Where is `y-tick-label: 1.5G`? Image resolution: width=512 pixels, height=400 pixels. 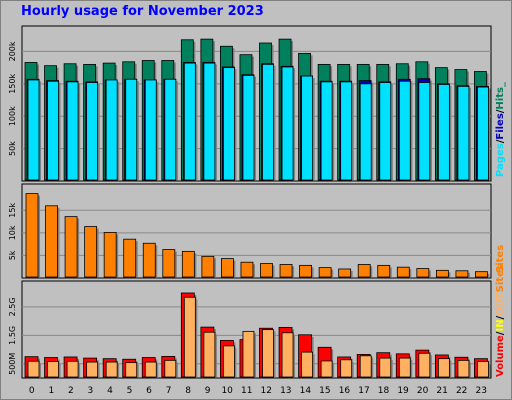 y-tick-label: 1.5G is located at coordinates (12, 335).